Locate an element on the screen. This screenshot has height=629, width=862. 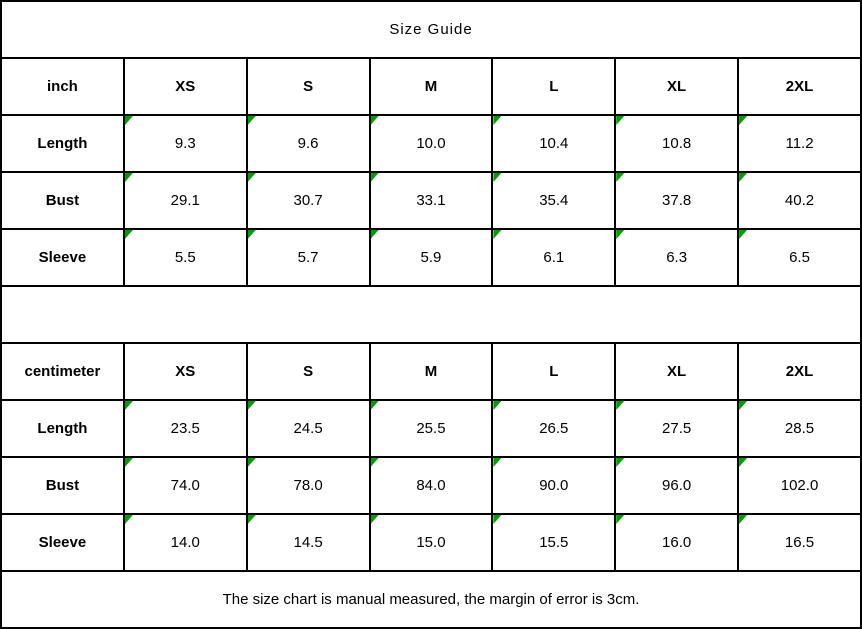
size-value-cell: 5.9 is located at coordinates (431, 257).